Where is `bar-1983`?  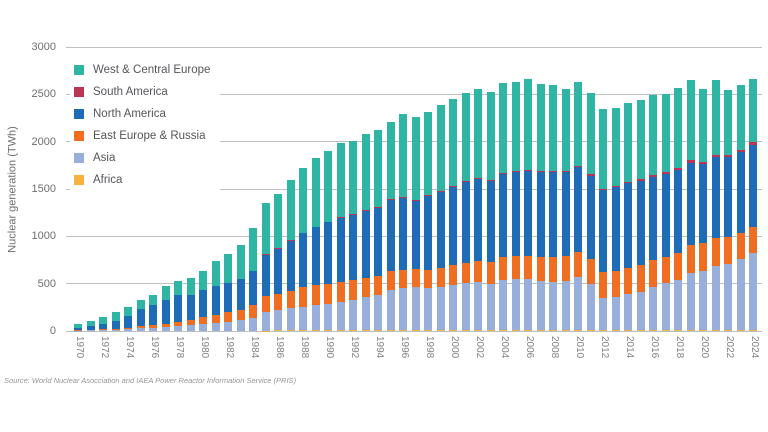 bar-1983 is located at coordinates (240, 287).